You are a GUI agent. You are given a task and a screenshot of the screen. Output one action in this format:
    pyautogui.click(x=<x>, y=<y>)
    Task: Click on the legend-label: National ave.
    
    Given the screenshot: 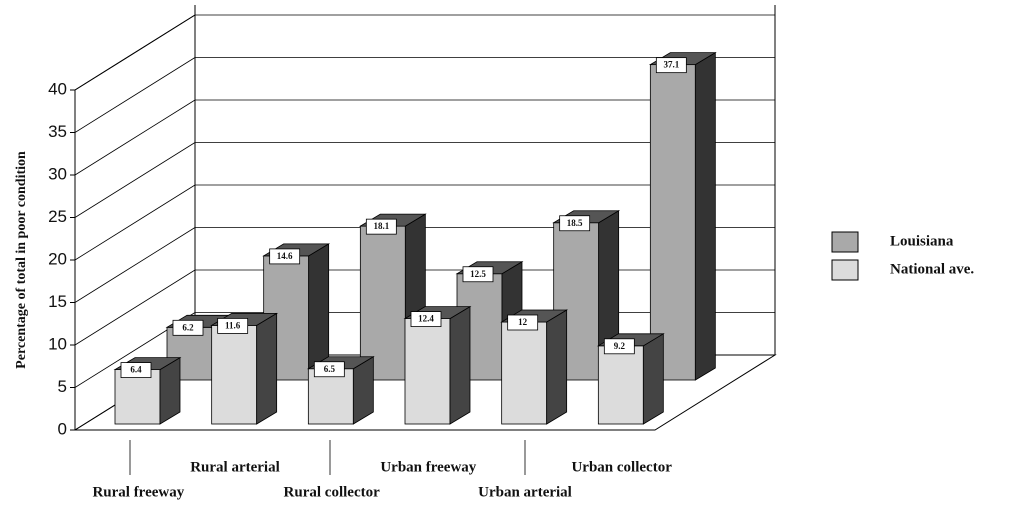 What is the action you would take?
    pyautogui.click(x=932, y=269)
    